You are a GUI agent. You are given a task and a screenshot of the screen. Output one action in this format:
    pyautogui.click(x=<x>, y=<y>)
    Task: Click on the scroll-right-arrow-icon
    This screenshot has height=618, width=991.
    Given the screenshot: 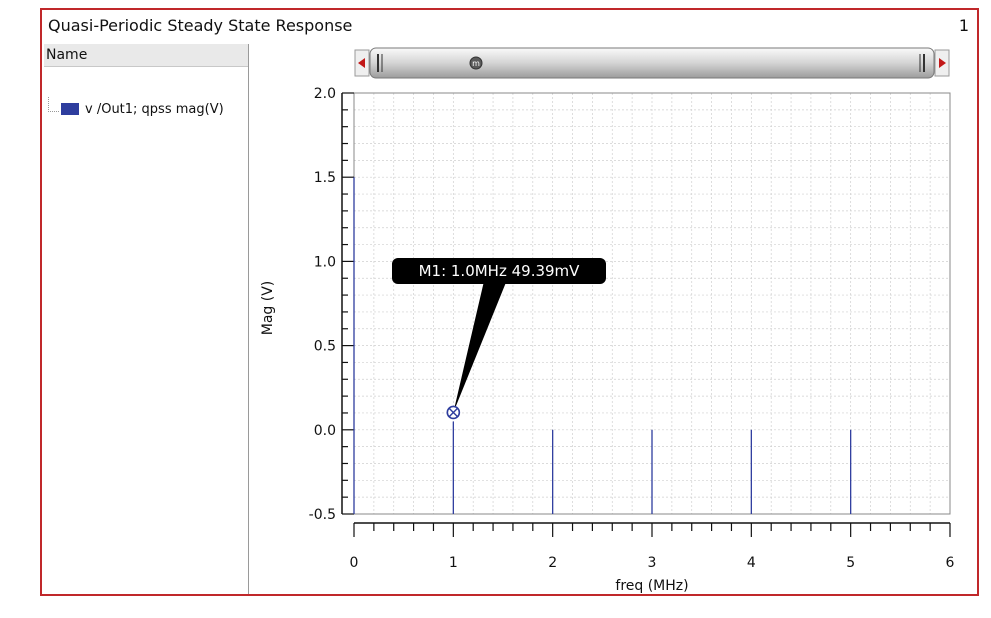 What is the action you would take?
    pyautogui.click(x=942, y=63)
    